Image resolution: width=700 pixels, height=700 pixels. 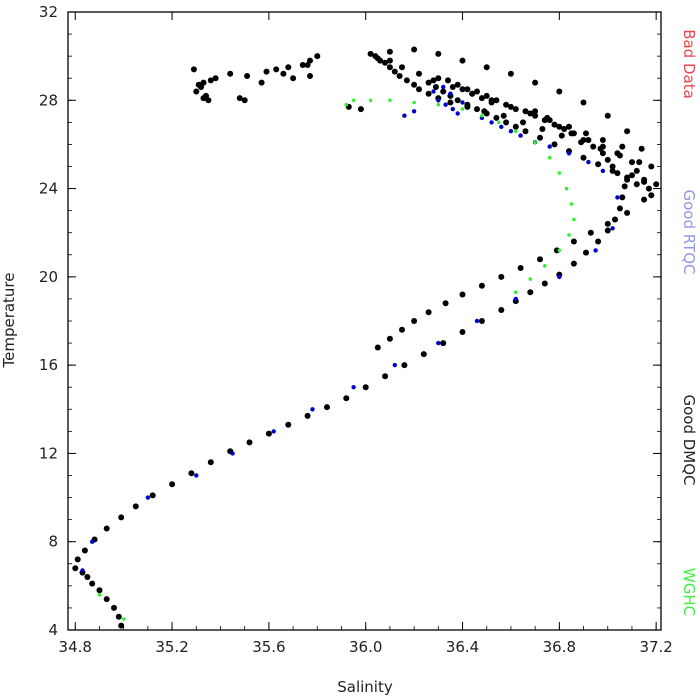 I want to click on x-tick-label: 36.4, so click(x=462, y=647).